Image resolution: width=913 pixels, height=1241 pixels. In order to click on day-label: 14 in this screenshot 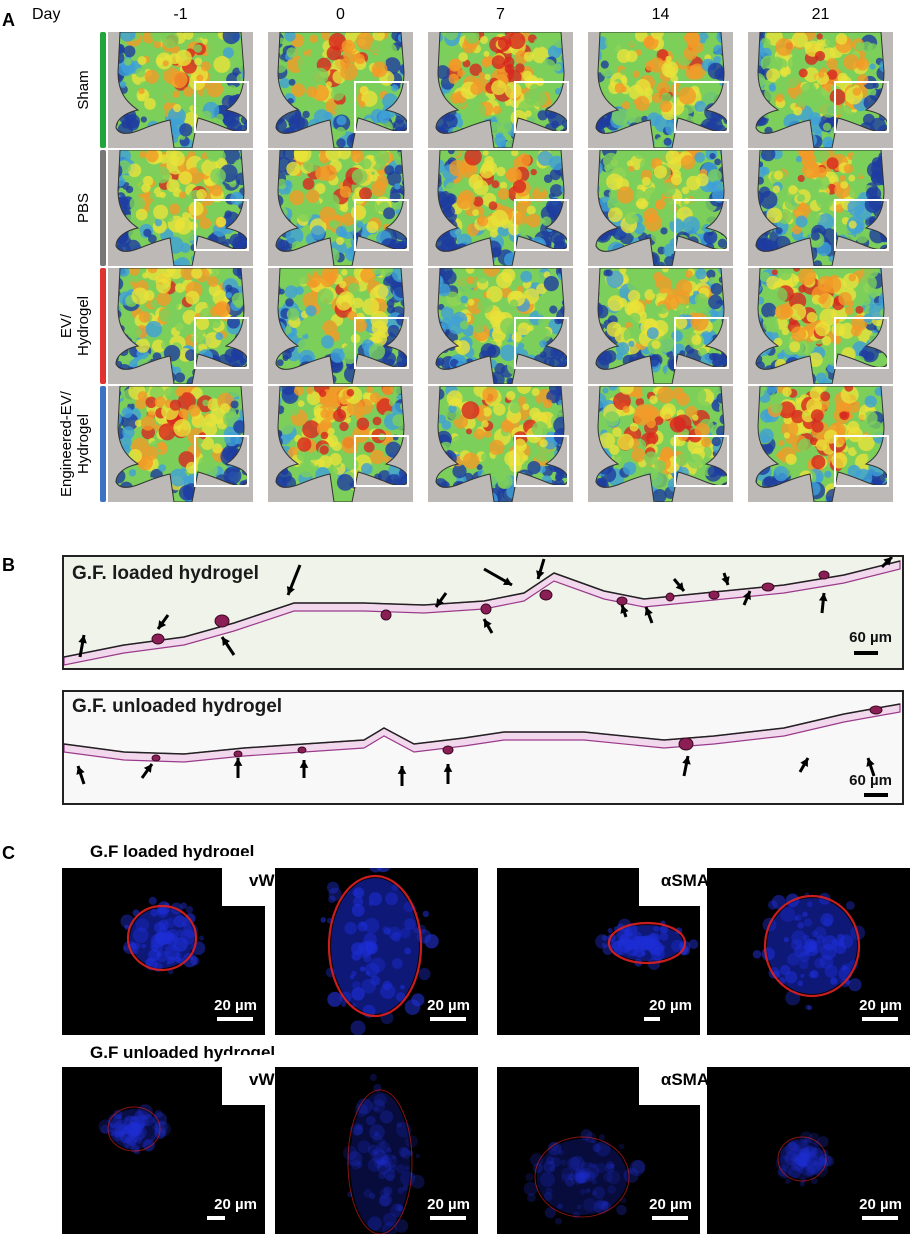, I will do `click(660, 14)`.